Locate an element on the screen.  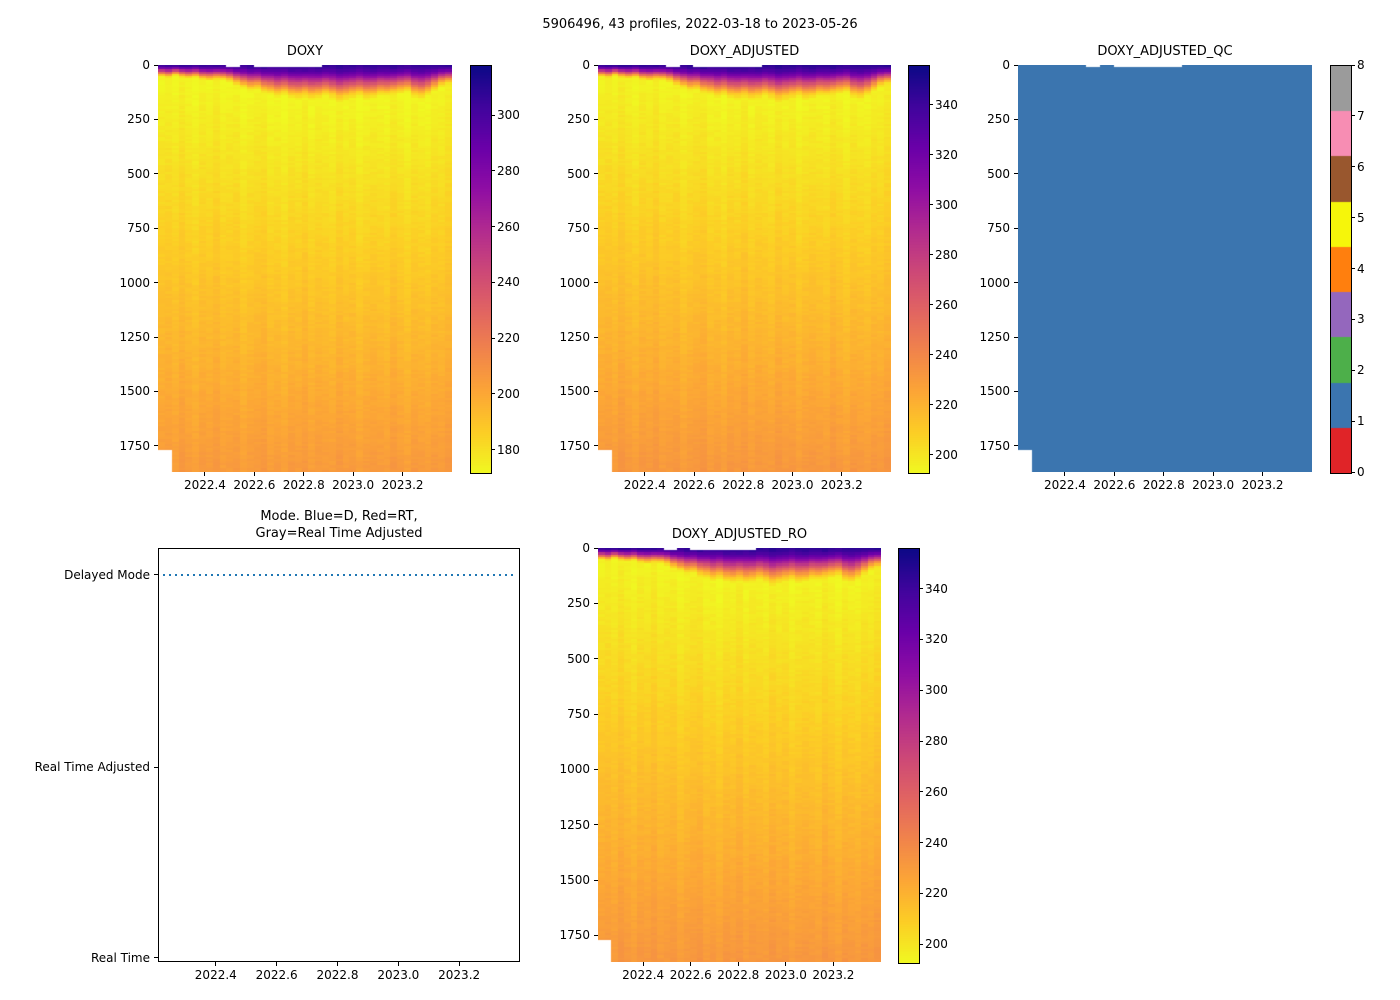
doxy-xtick-label: 2023.0 is located at coordinates (353, 485).